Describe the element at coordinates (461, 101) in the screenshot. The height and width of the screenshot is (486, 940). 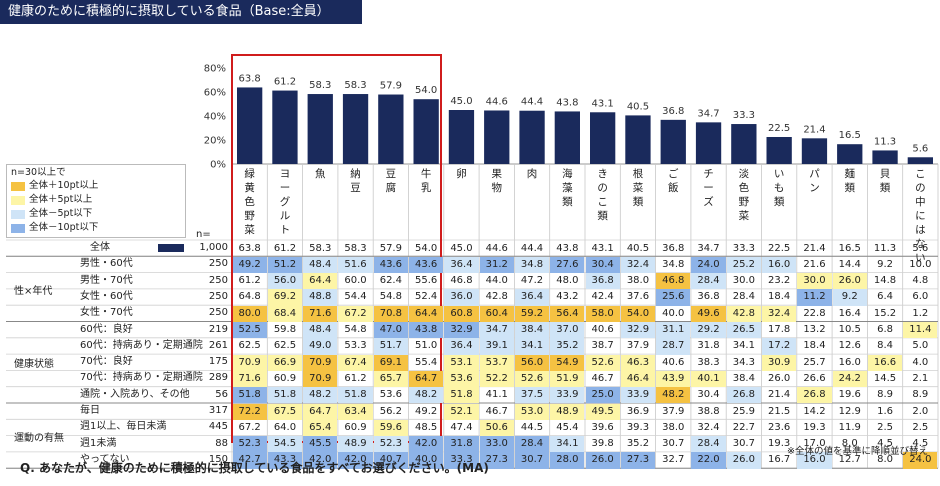
I see `bar-value-label: 45.0` at that location.